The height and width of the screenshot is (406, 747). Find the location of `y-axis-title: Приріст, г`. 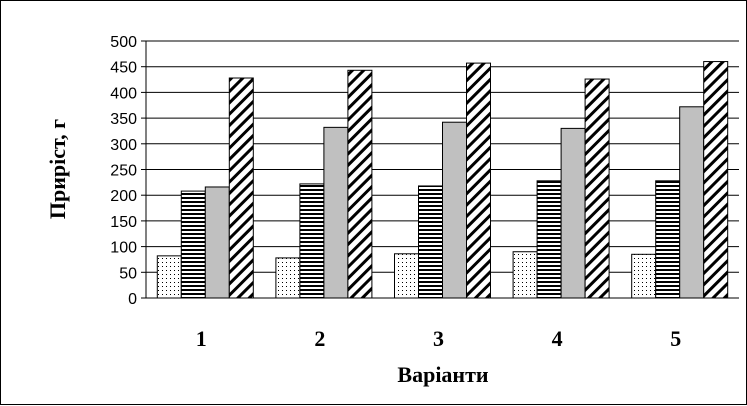

y-axis-title: Приріст, г is located at coordinates (57, 169).